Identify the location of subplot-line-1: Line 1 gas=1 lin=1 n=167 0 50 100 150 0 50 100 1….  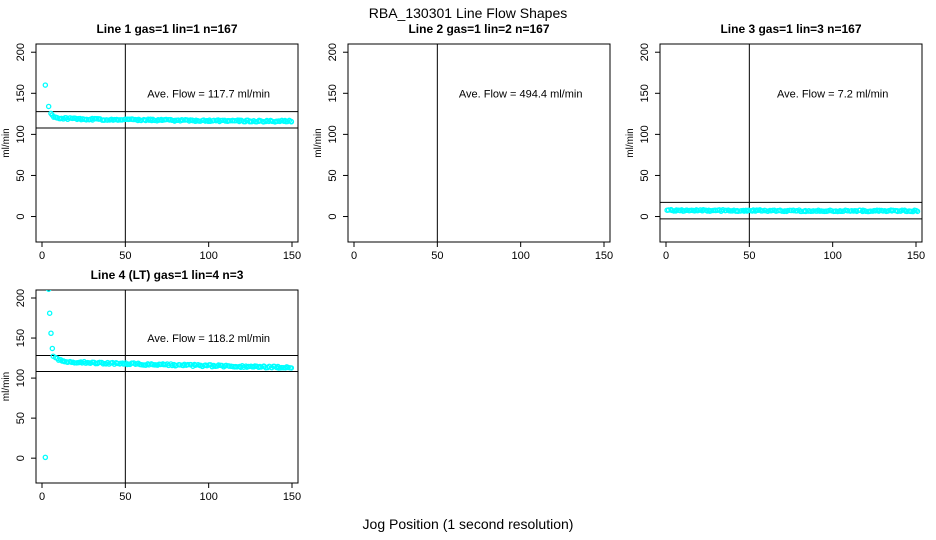
(151, 142).